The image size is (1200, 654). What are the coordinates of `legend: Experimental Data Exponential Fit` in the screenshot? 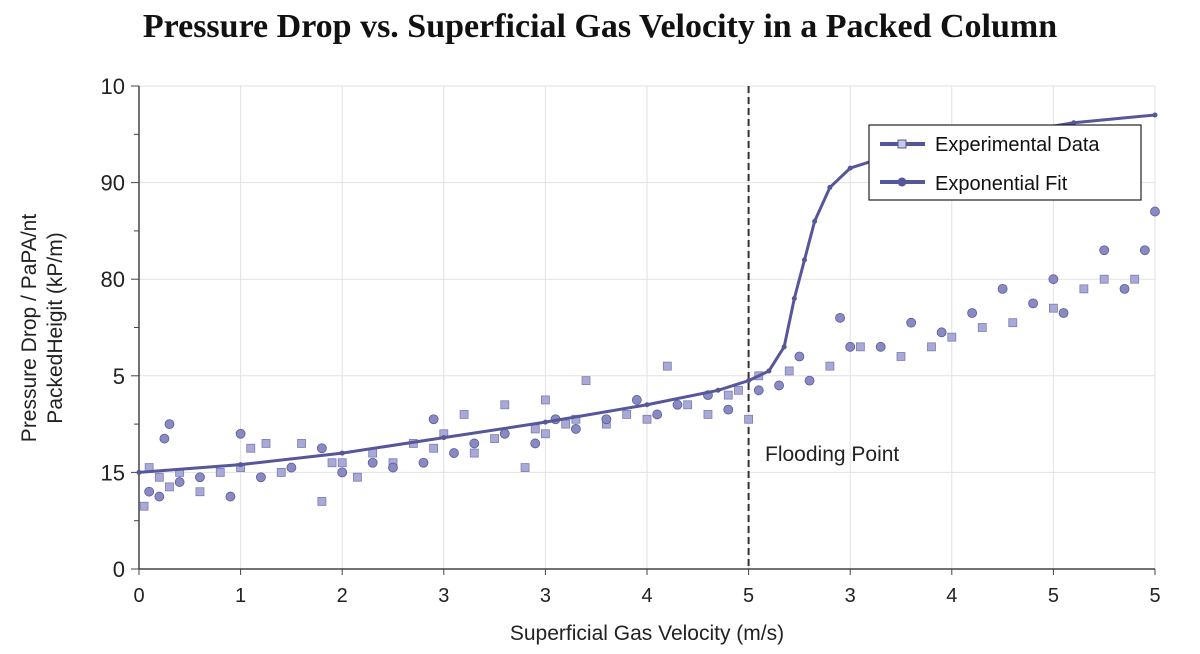 It's located at (1005, 162).